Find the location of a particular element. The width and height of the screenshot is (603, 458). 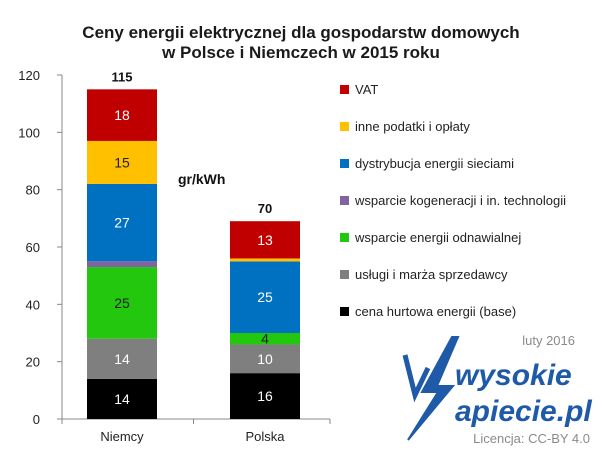

segment-value-label: 15 is located at coordinates (122, 162).